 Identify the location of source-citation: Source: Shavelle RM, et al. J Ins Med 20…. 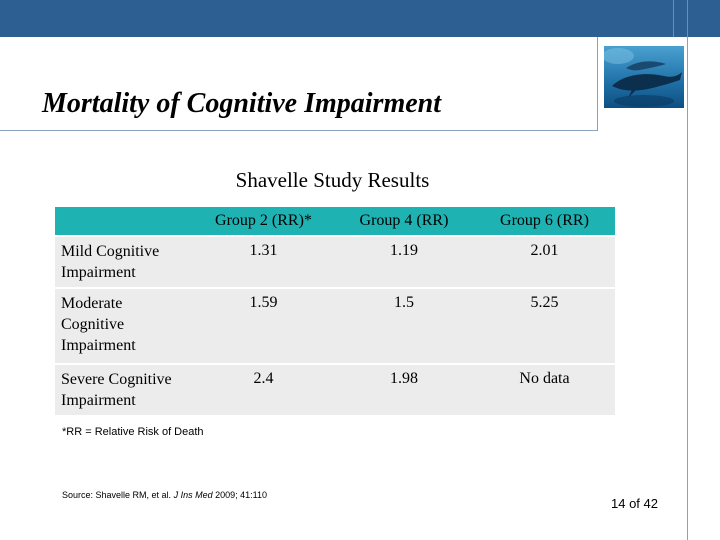
(164, 495).